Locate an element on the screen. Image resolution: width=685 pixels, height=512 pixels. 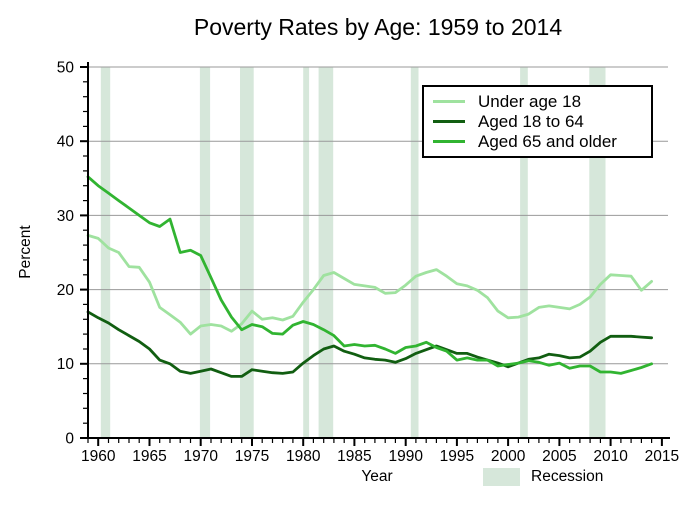
svg-text: 40 is located at coordinates (66, 142).